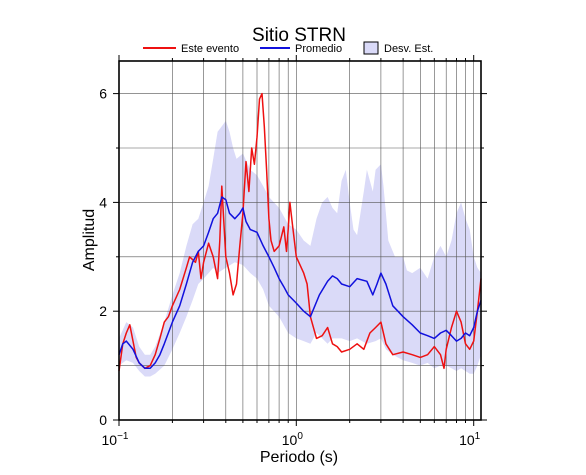  Describe the element at coordinates (318, 49) in the screenshot. I see `legend-label: Promedio` at that location.